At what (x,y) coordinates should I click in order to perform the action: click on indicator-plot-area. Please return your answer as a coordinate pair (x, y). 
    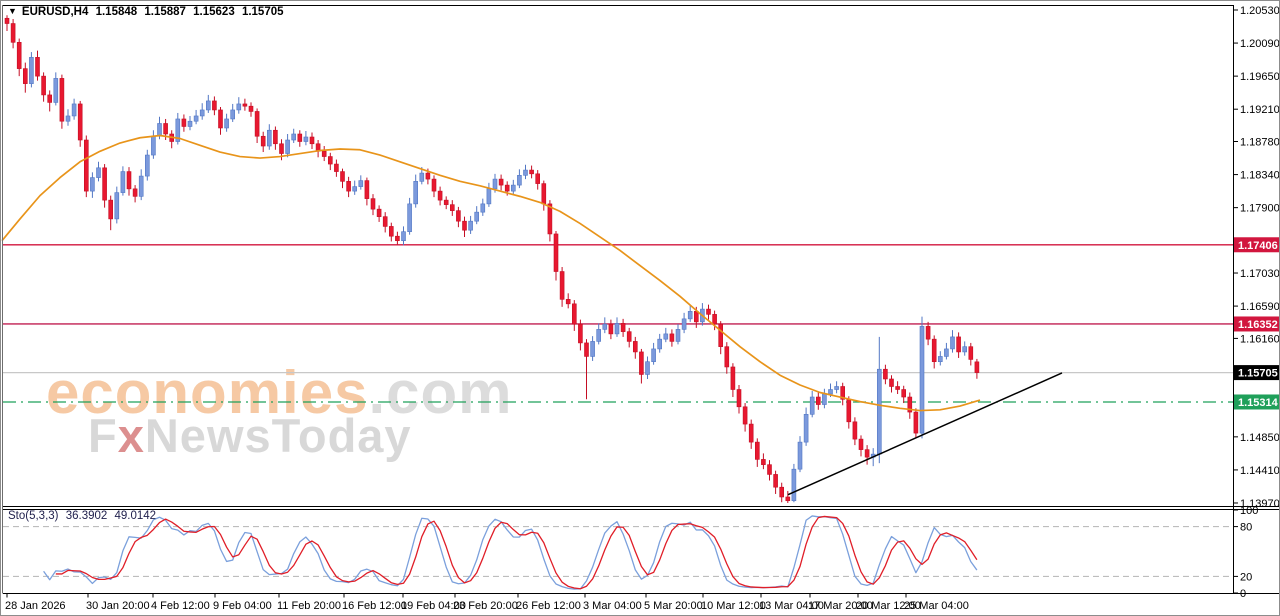
    Looking at the image, I should click on (618, 552).